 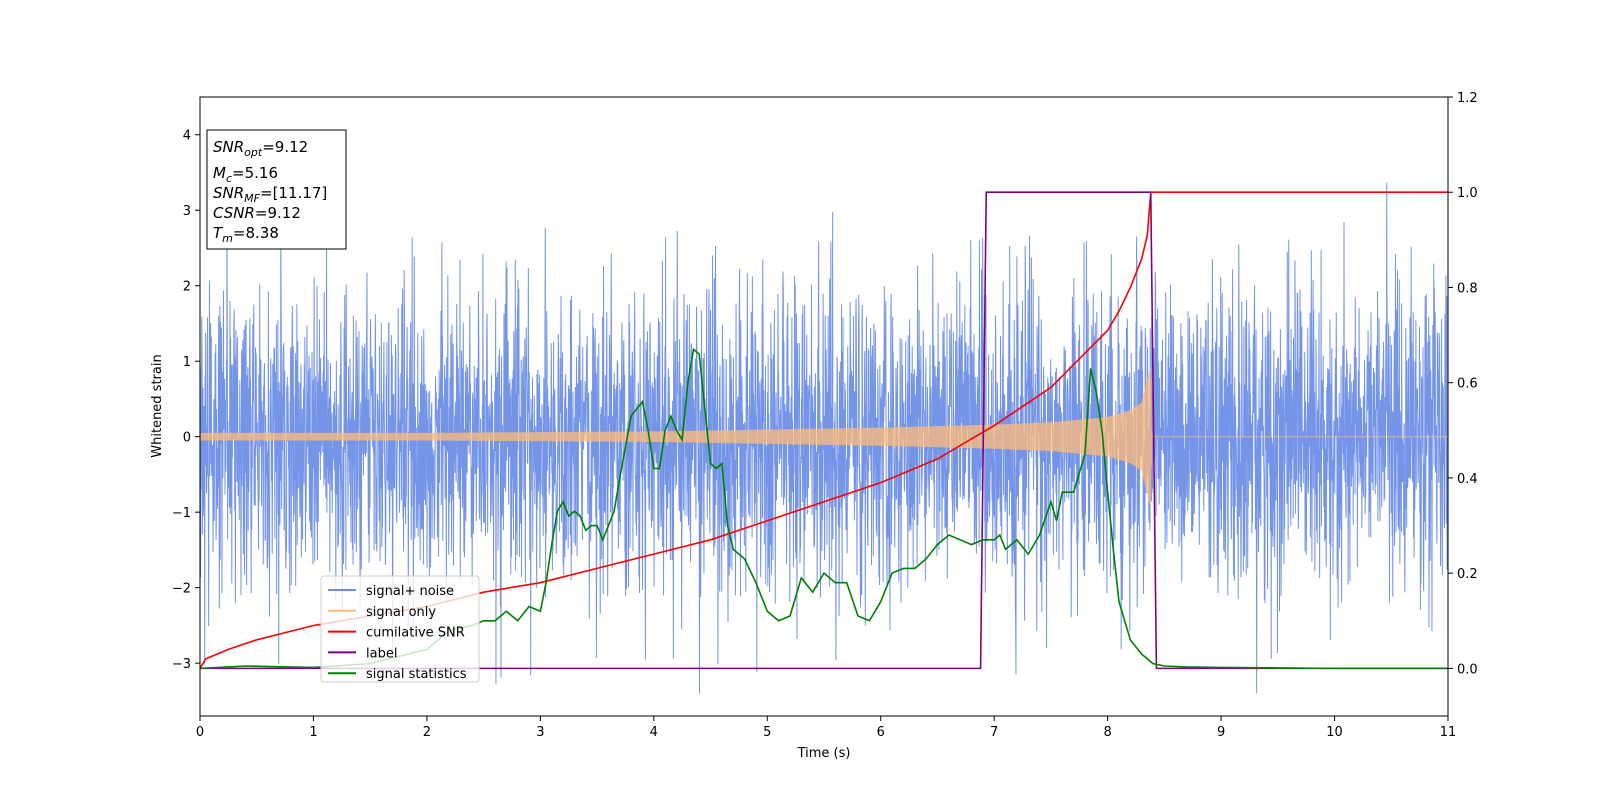 I want to click on y-right-tick-label: 1.0, so click(x=1467, y=193).